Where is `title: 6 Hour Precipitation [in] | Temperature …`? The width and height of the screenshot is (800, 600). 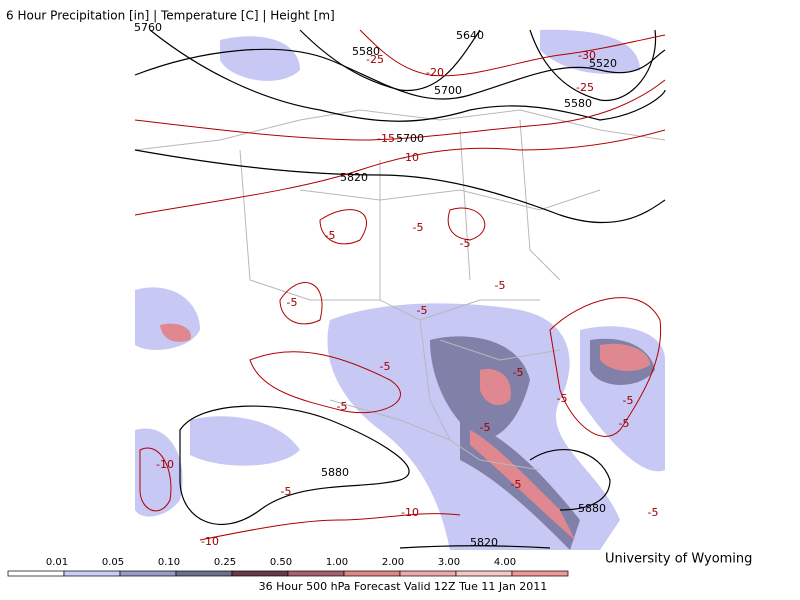
title: 6 Hour Precipitation [in] | Temperature … is located at coordinates (170, 16).